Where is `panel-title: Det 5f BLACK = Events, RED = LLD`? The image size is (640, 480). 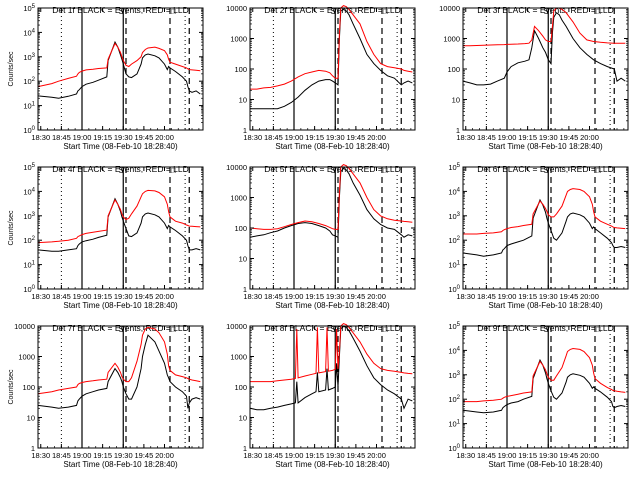
panel-title: Det 5f BLACK = Events, RED = LLD is located at coordinates (332, 169).